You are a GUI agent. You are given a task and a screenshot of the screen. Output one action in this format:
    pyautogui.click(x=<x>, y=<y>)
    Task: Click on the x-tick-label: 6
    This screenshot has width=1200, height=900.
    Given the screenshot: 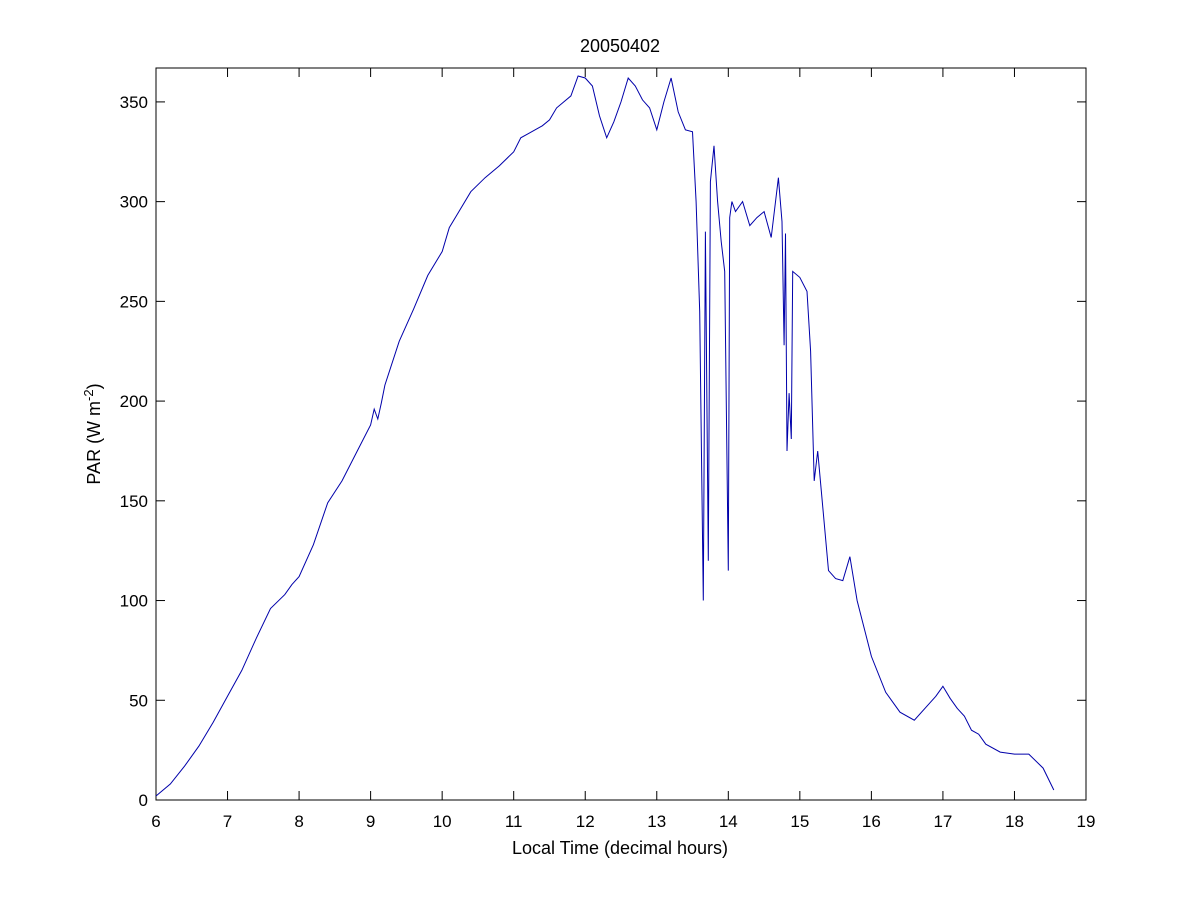 What is the action you would take?
    pyautogui.click(x=155, y=821)
    